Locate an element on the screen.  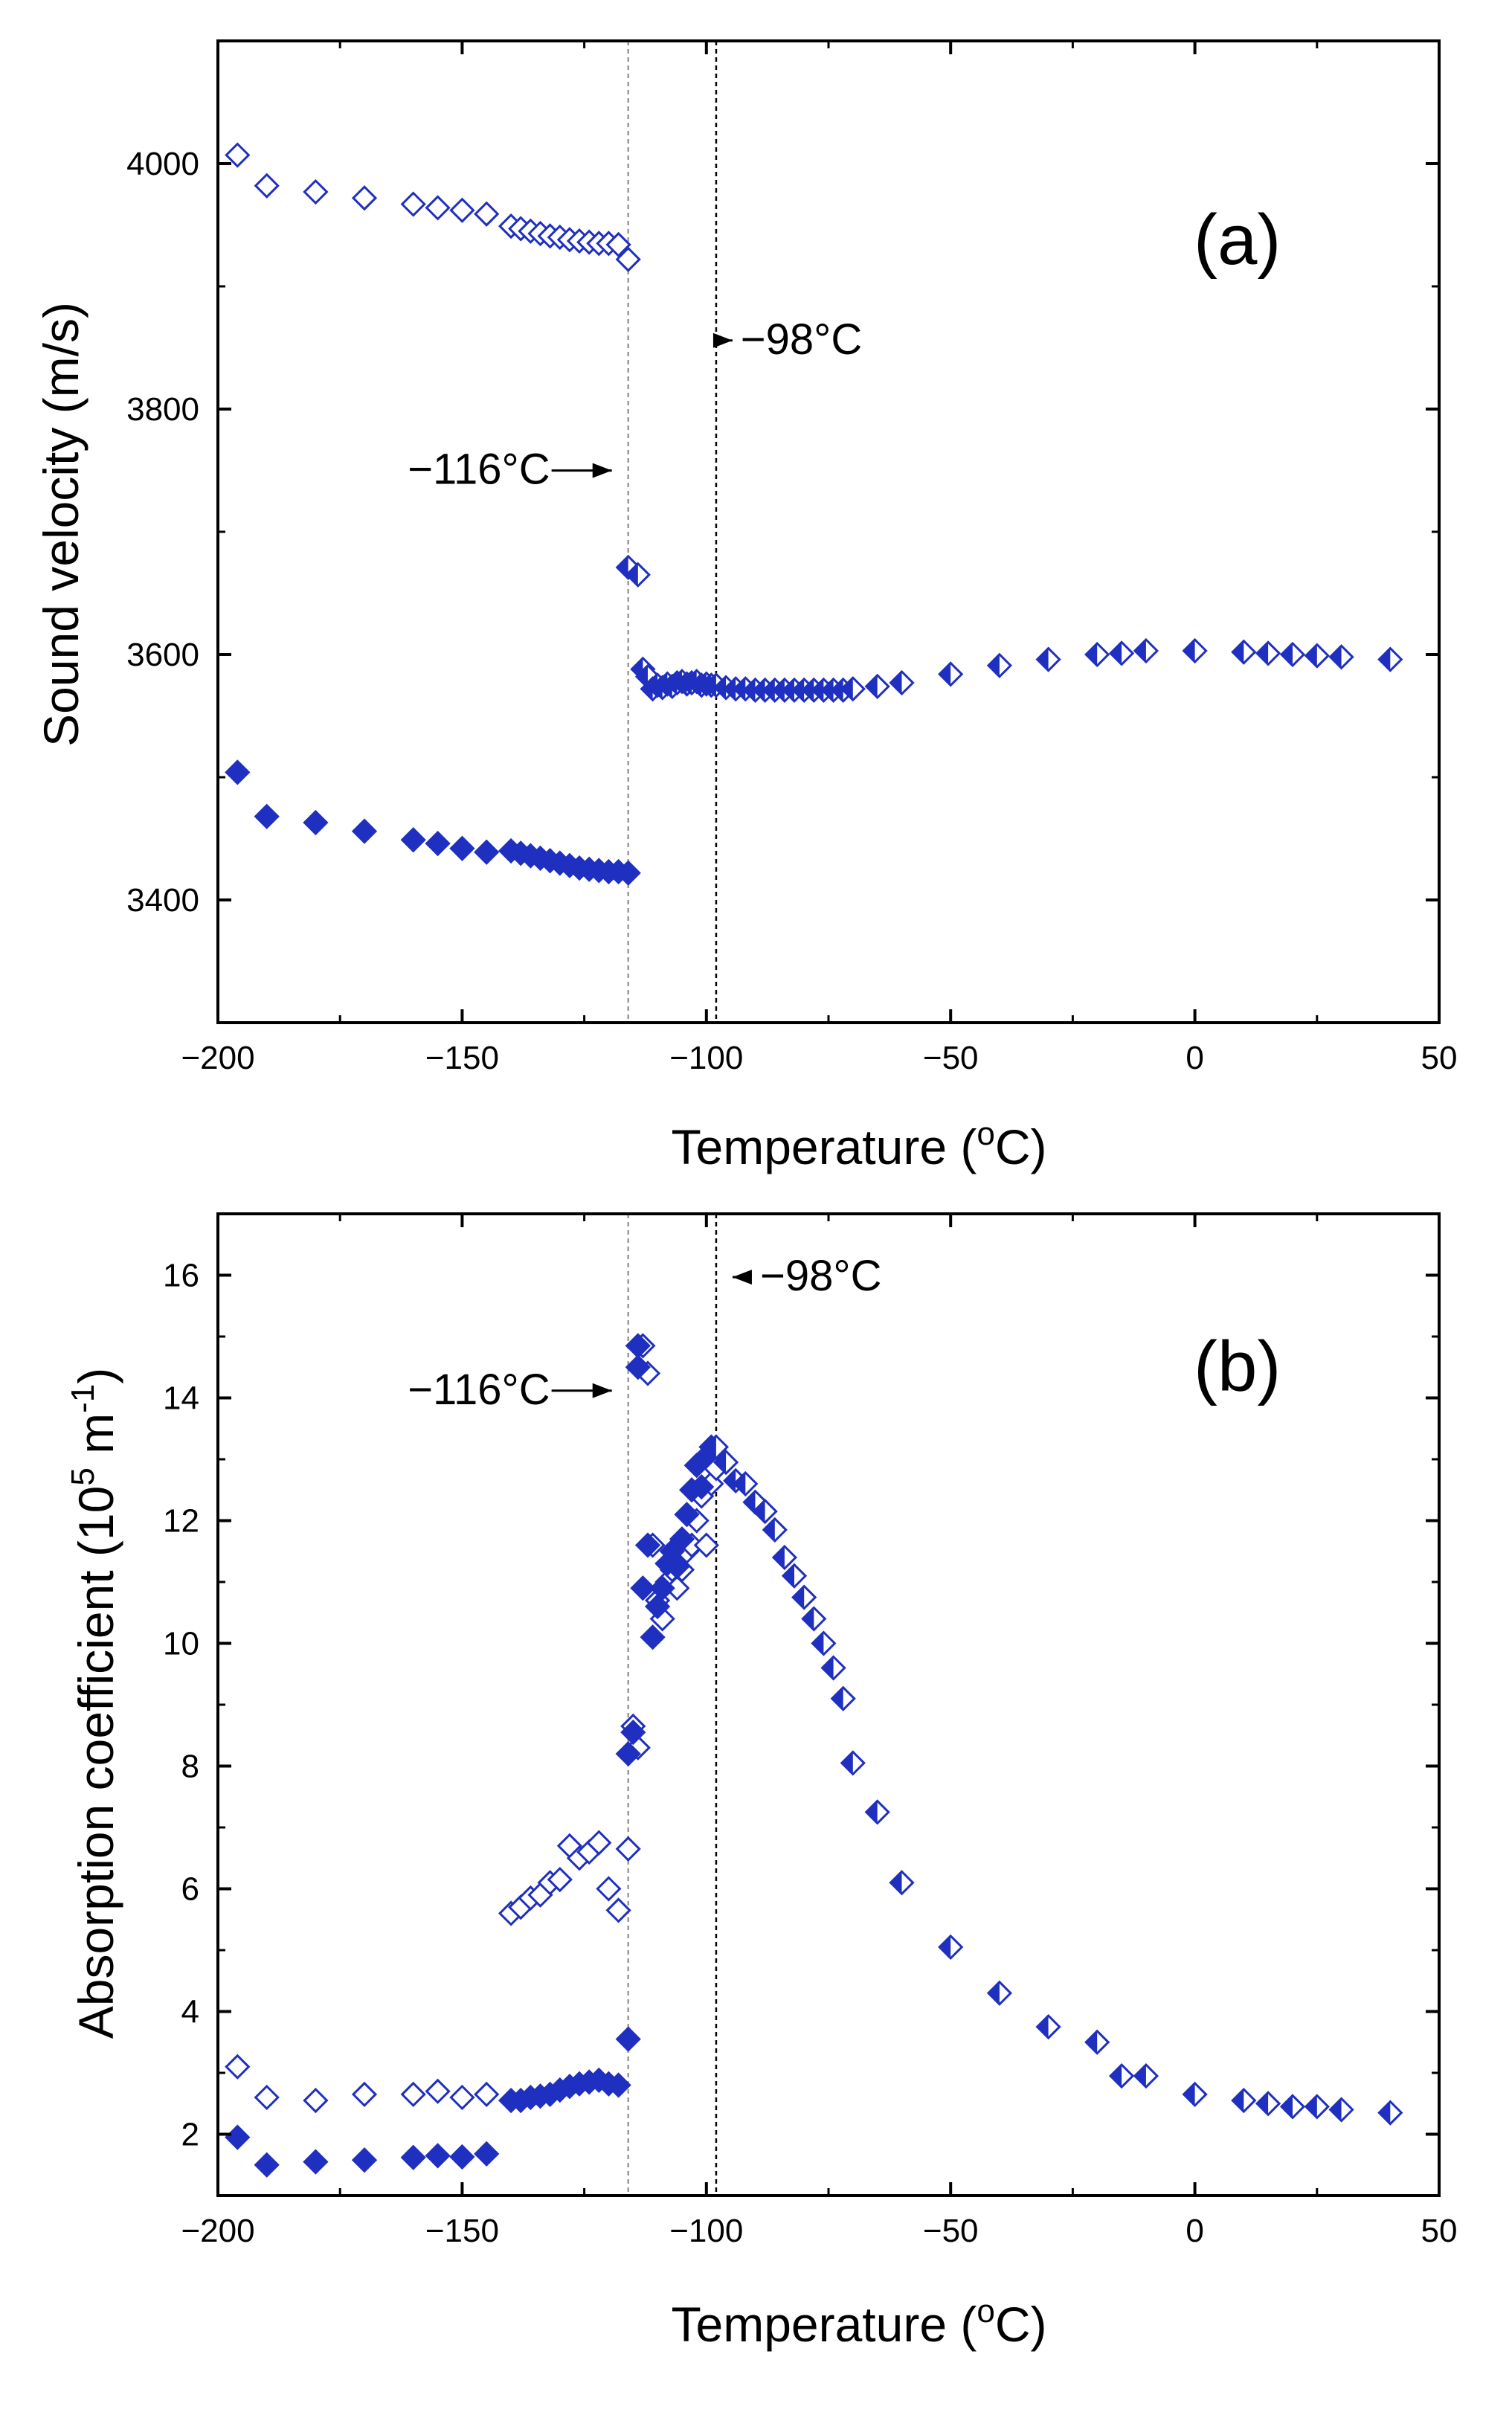
panel-a-ylabel: Sound velocity (m/s) is located at coordinates (61, 524).